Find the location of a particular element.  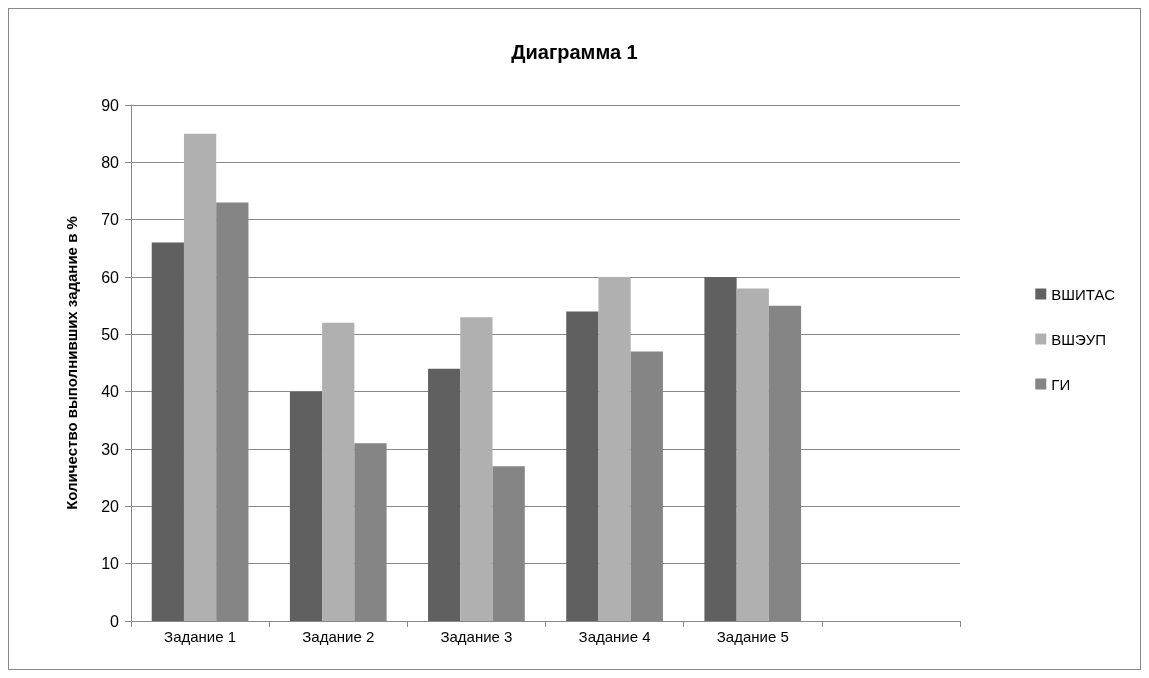

y-tick-label: 40 is located at coordinates (110, 392).